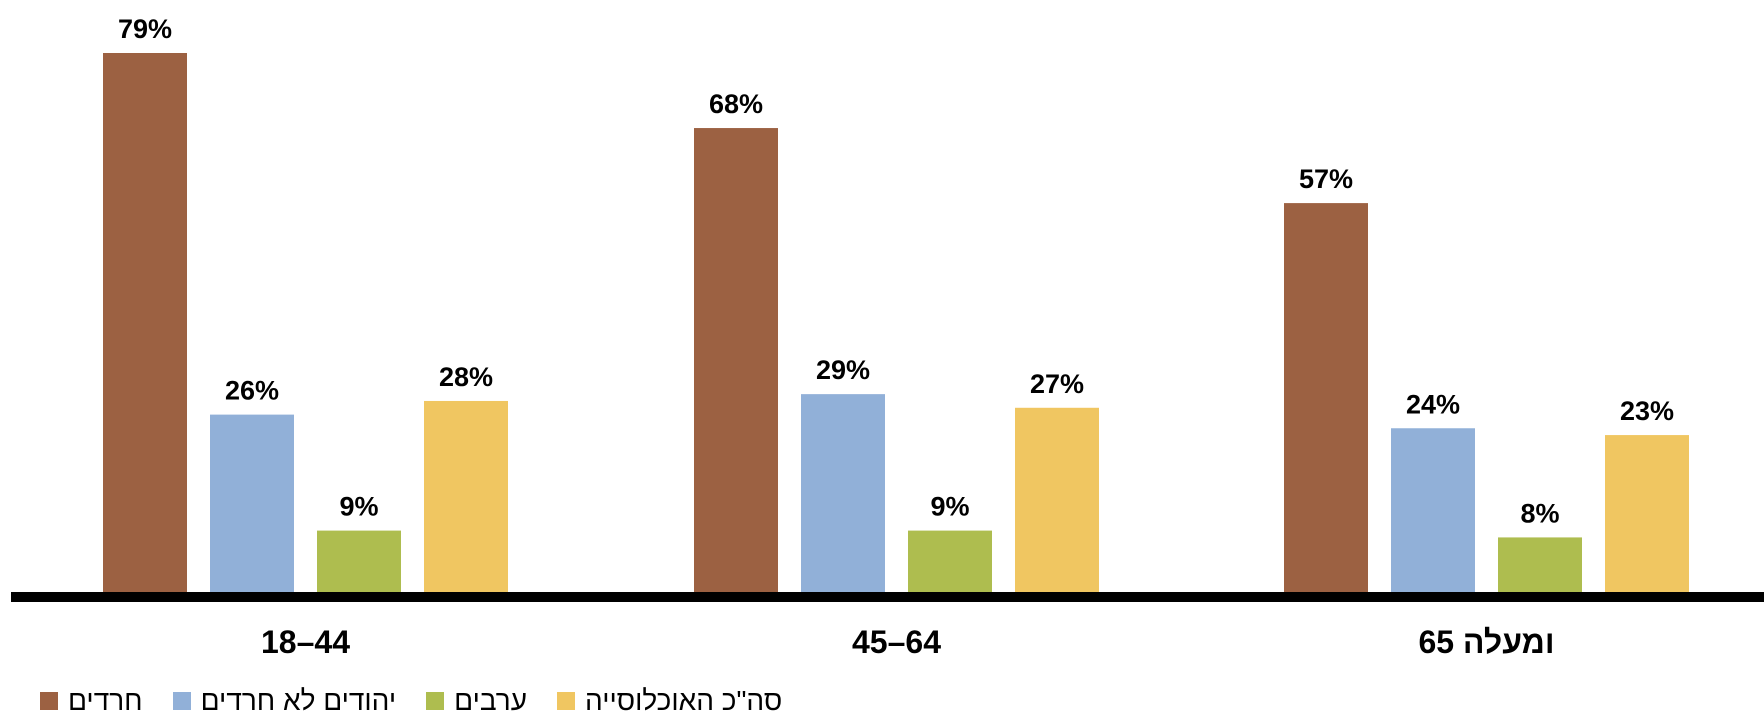 The width and height of the screenshot is (1764, 720). I want to click on legend-item: סה"כ האוכלוסייה, so click(669, 701).